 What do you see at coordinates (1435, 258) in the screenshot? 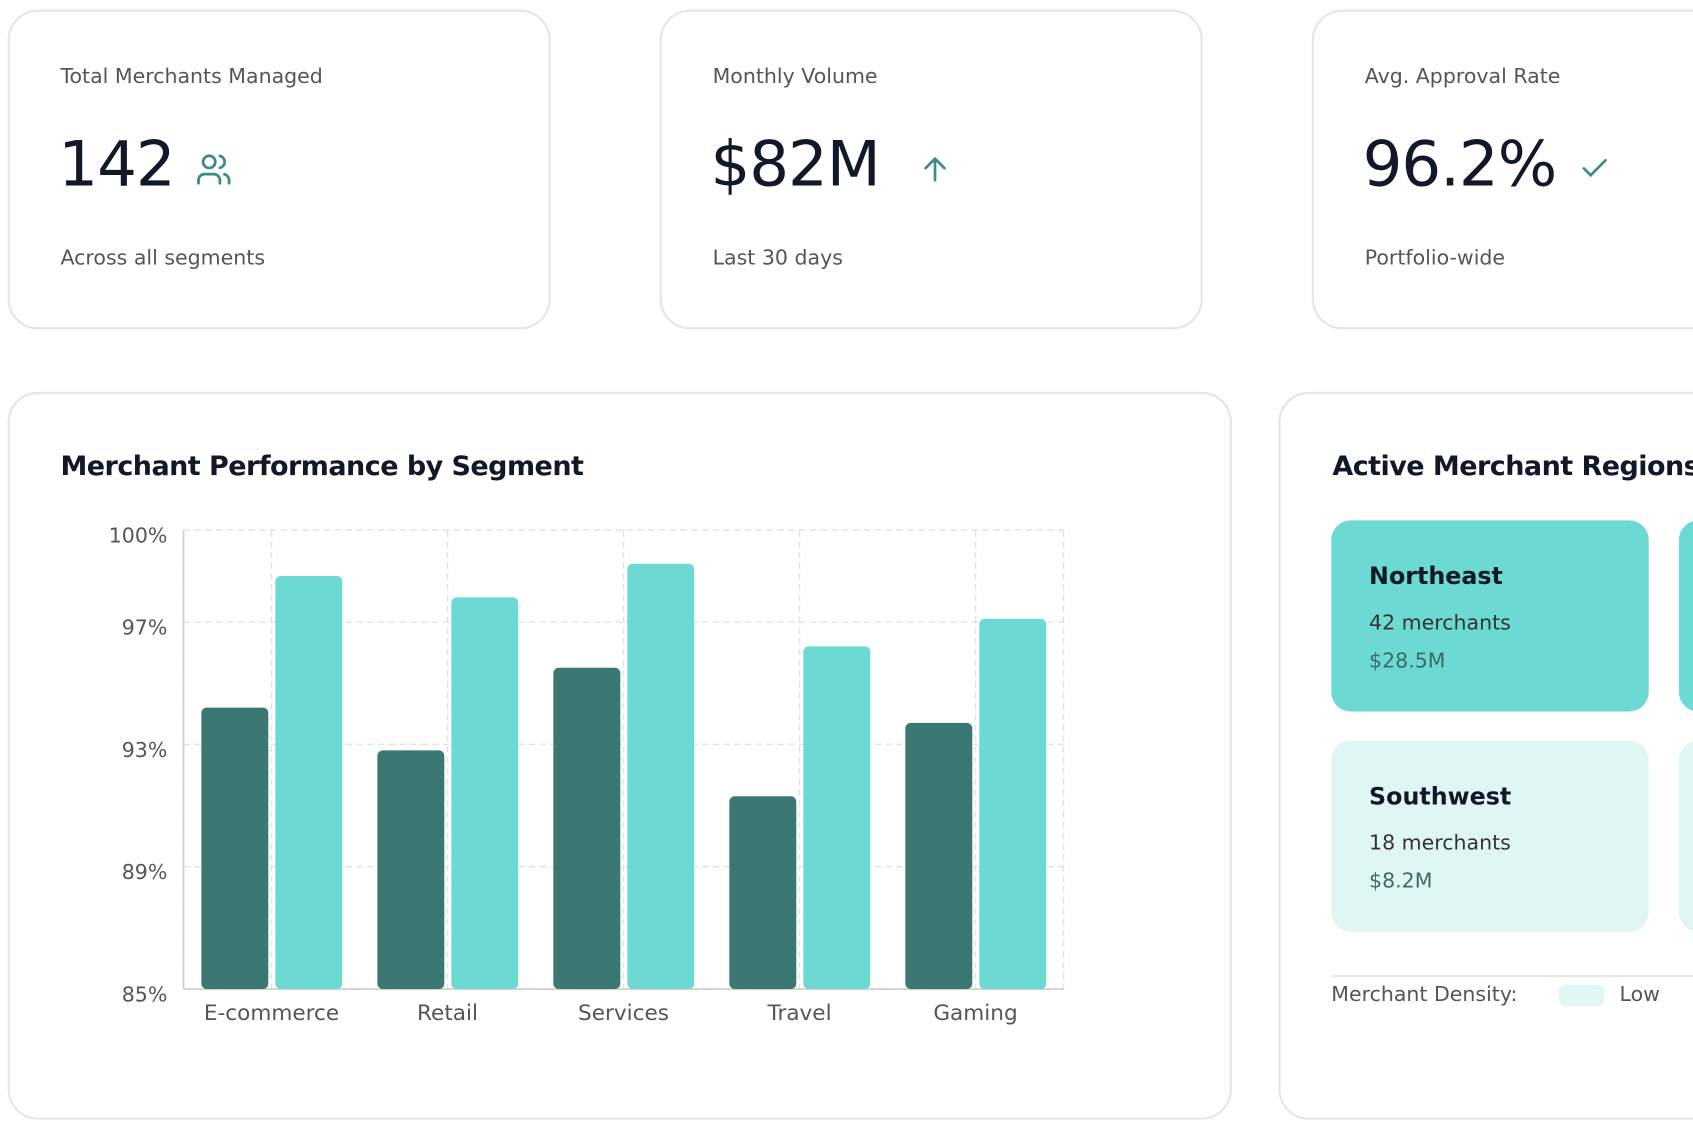
I see `kpi-subtitle: Portfolio-wide` at bounding box center [1435, 258].